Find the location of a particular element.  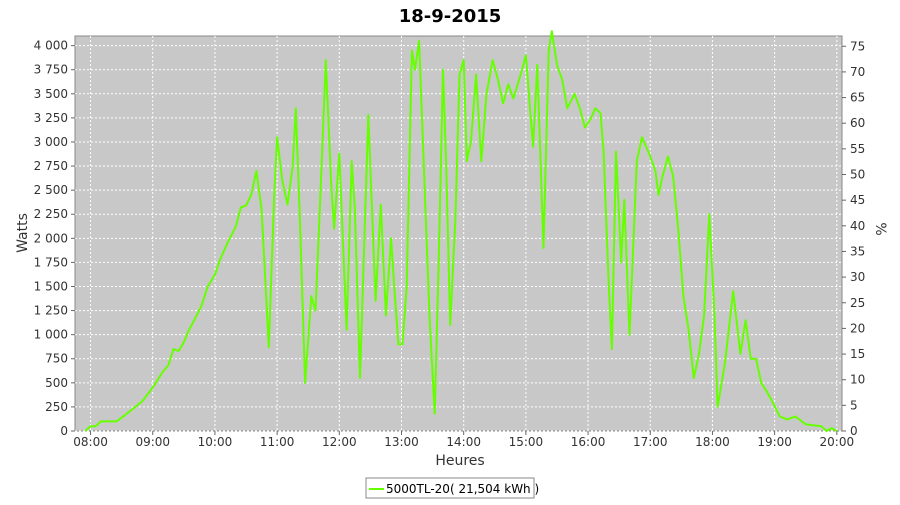

y2-tick-label: 30 is located at coordinates (857, 277).